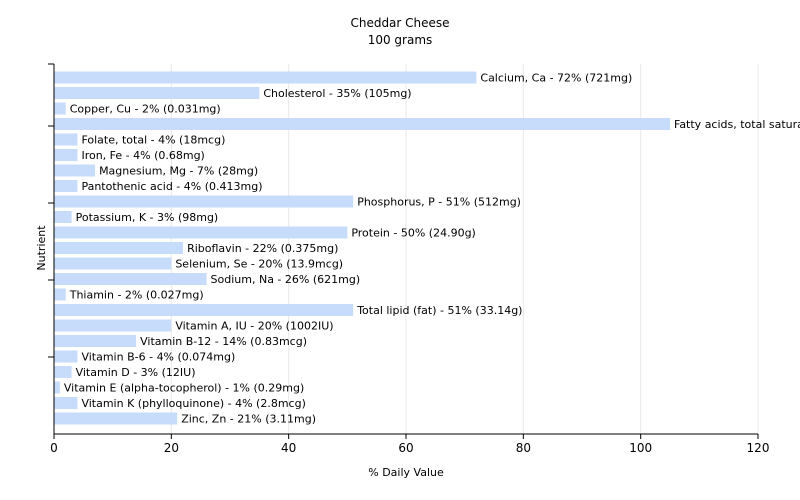  I want to click on bar-label: Zinc, Zn - 21% (3.11mg), so click(248, 419).